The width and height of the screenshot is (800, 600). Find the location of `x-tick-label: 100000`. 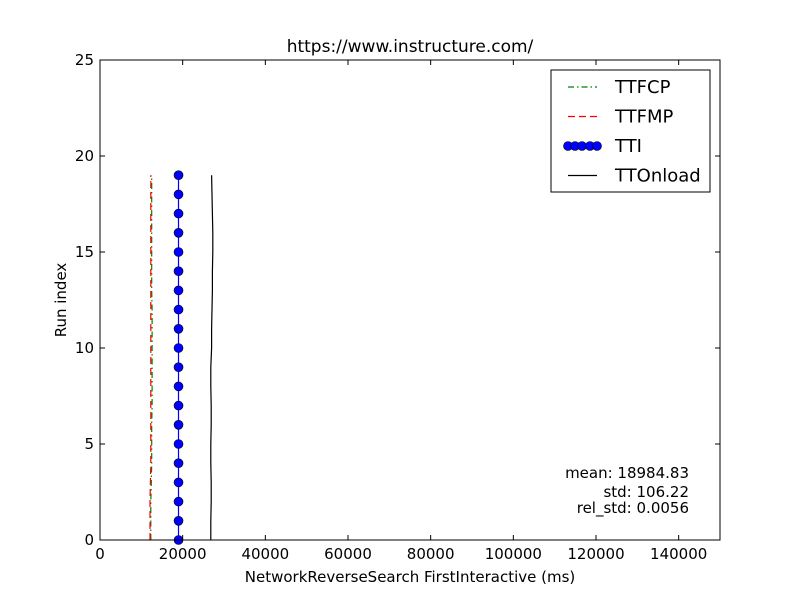

x-tick-label: 100000 is located at coordinates (513, 554).